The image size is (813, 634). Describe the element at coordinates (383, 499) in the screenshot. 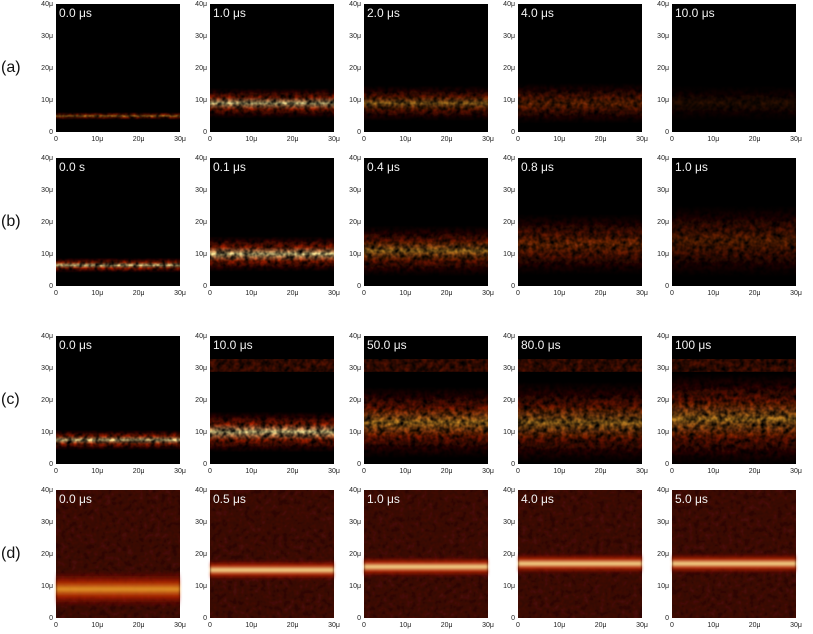

I see `frame-time: 1.0 μs` at that location.